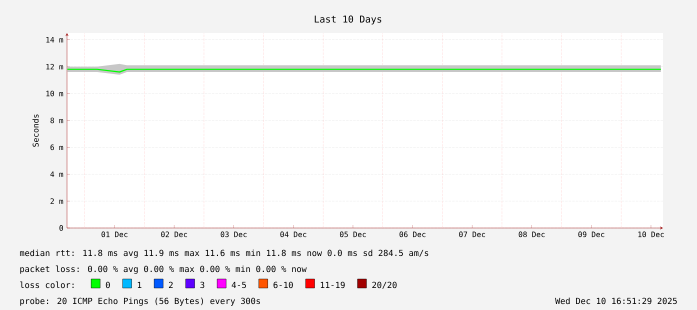  Describe the element at coordinates (224, 254) in the screenshot. I see `text: median rtt: 11.8 ms avg 11.9 ms max 11.6 ms min 11.8 ms now 0.0 ms sd 284.5 am/s` at that location.